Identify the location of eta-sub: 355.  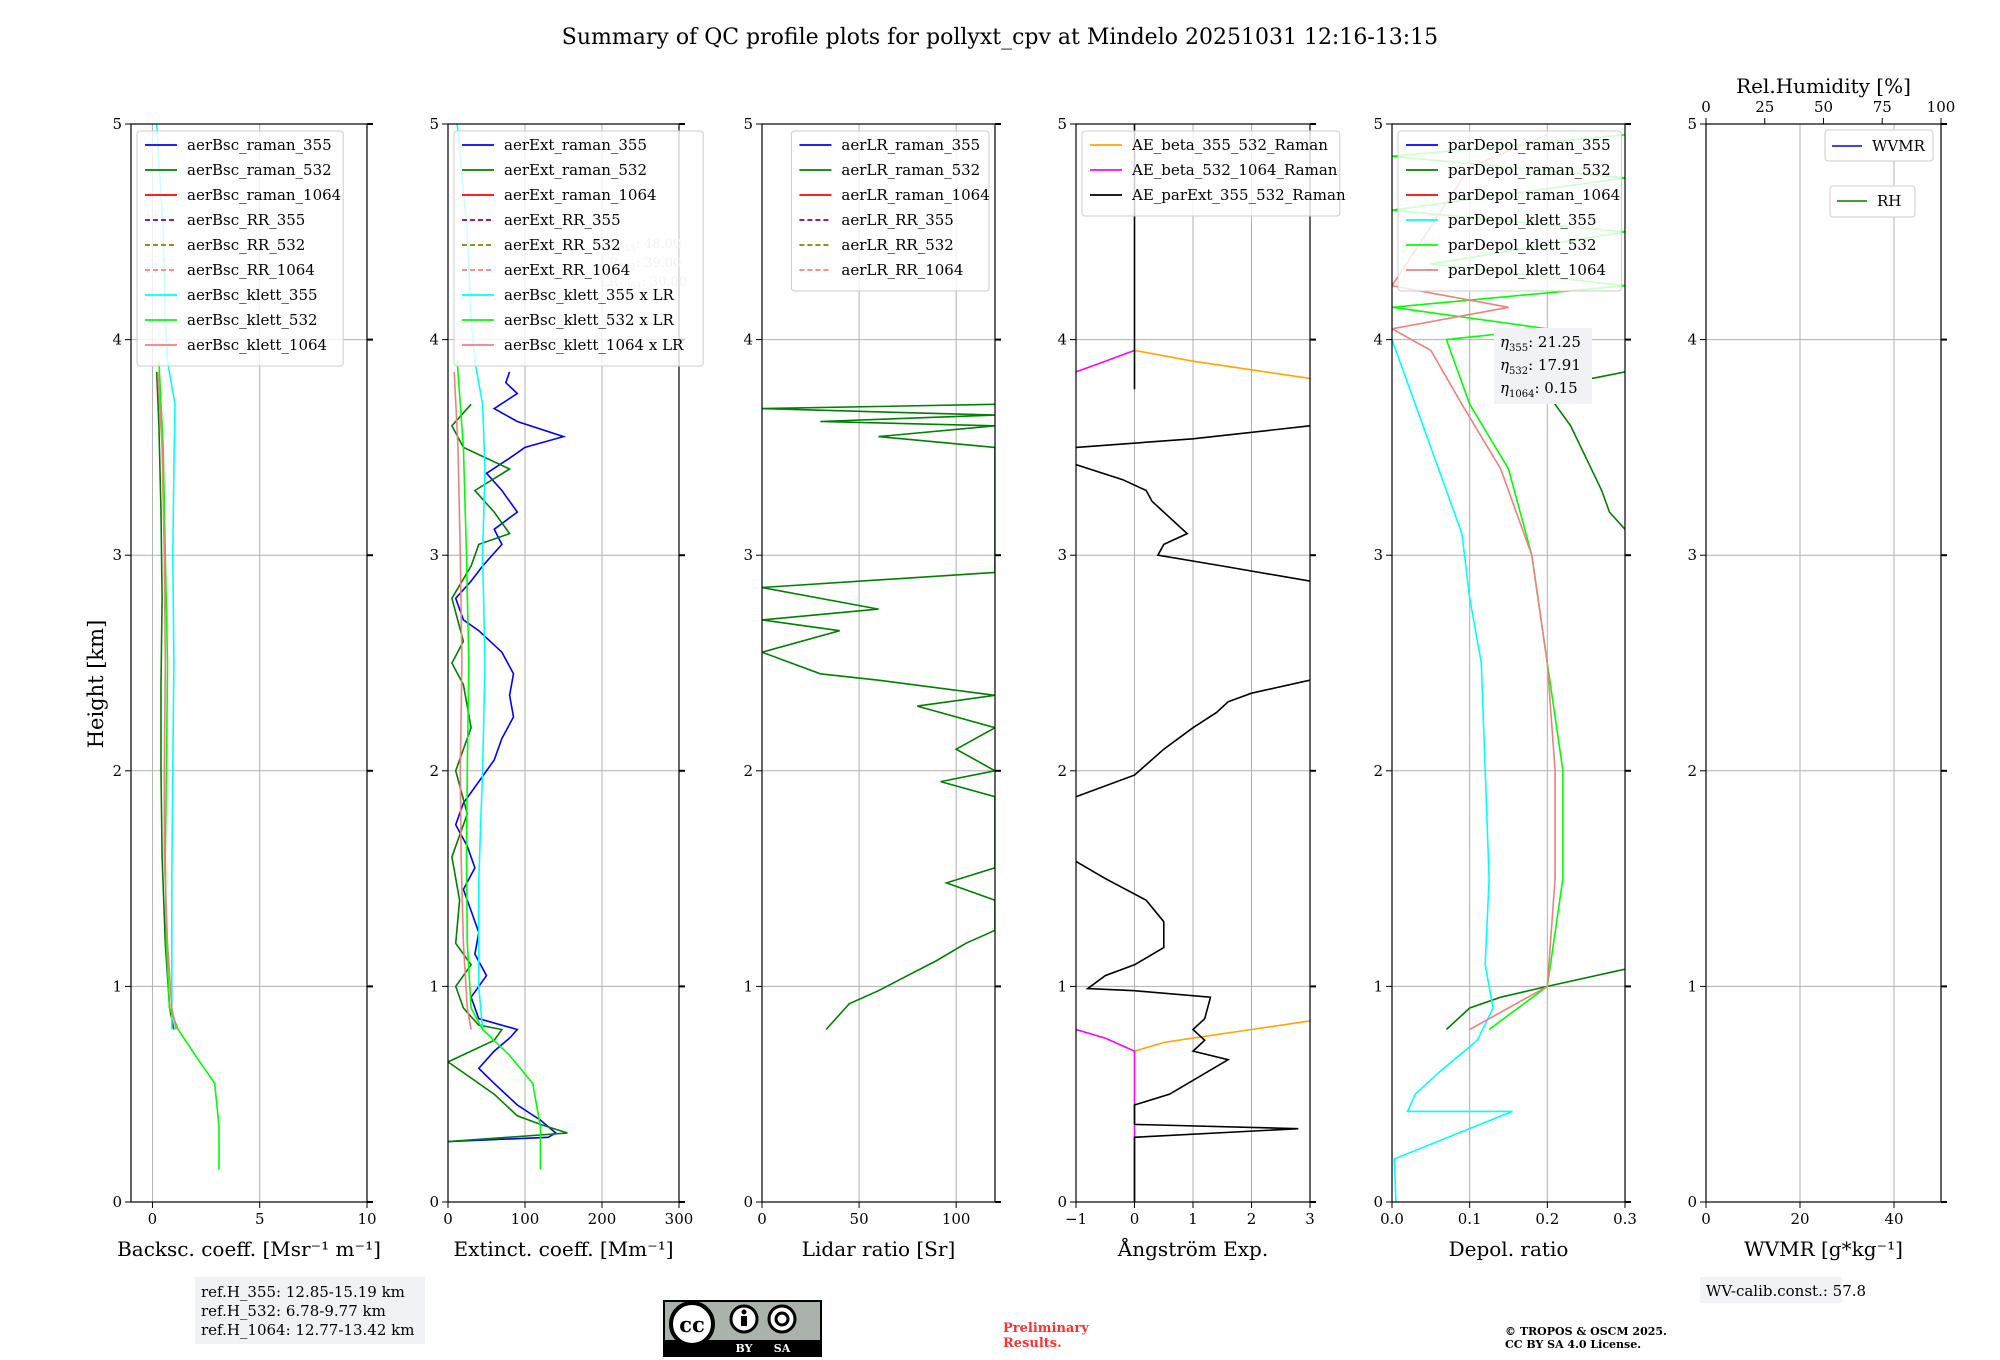
(1518, 348).